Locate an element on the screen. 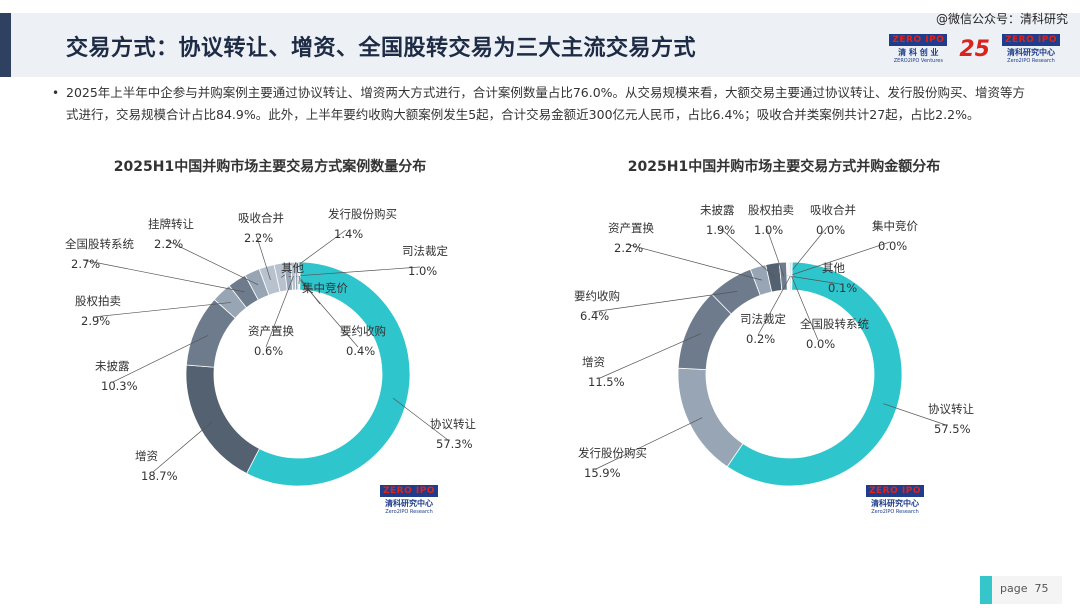 This screenshot has width=1080, height=608. donut-0-value-8: 1.0% is located at coordinates (422, 271).